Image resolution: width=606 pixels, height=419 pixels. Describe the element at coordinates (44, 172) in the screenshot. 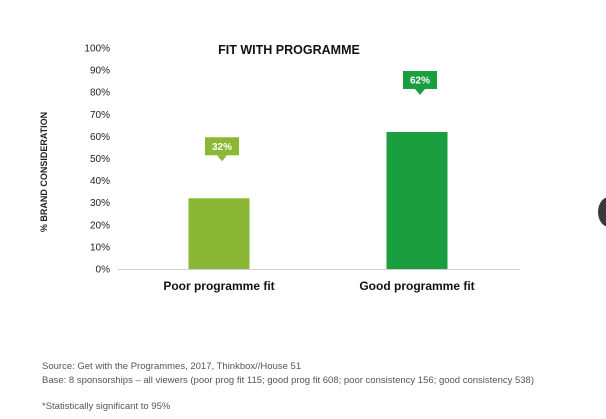

I see `y-axis-label: % BRAND CONSIDERATION` at that location.